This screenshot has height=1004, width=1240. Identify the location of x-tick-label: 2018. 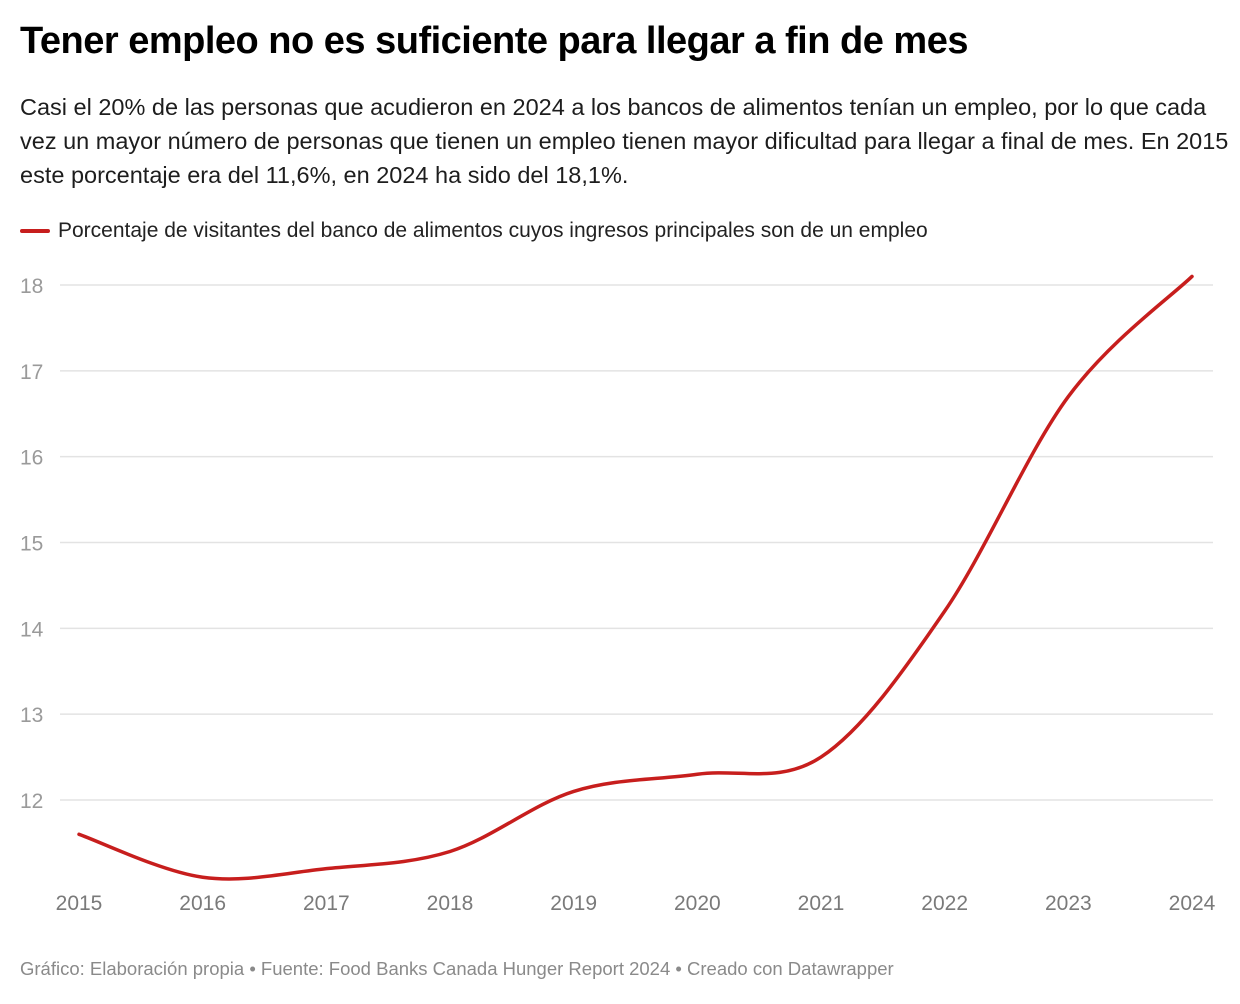
(450, 903).